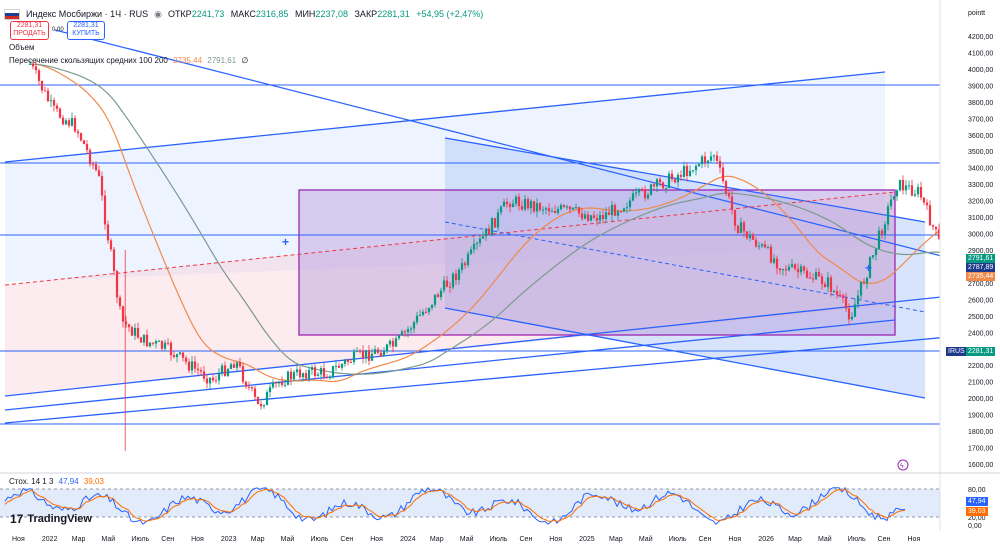 The width and height of the screenshot is (1000, 547). What do you see at coordinates (29, 30) in the screenshot?
I see `sell-button: 2281,31 ПРОДАТЬ` at bounding box center [29, 30].